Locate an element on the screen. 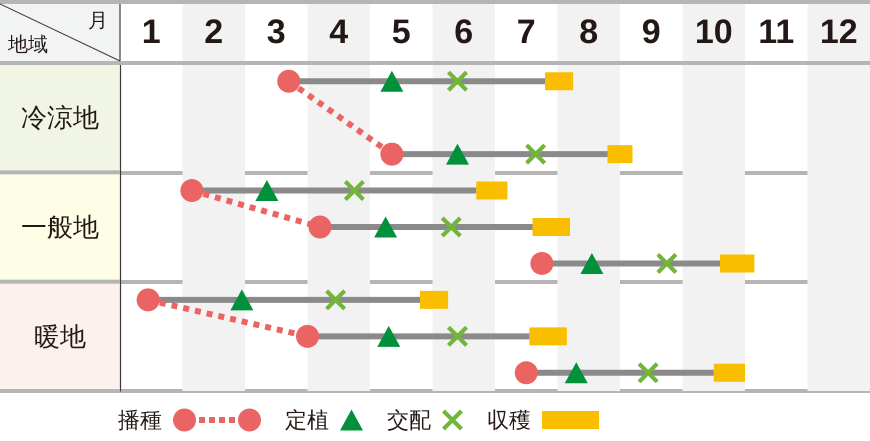 The width and height of the screenshot is (870, 441). x-tick-label: 8 is located at coordinates (588, 32).